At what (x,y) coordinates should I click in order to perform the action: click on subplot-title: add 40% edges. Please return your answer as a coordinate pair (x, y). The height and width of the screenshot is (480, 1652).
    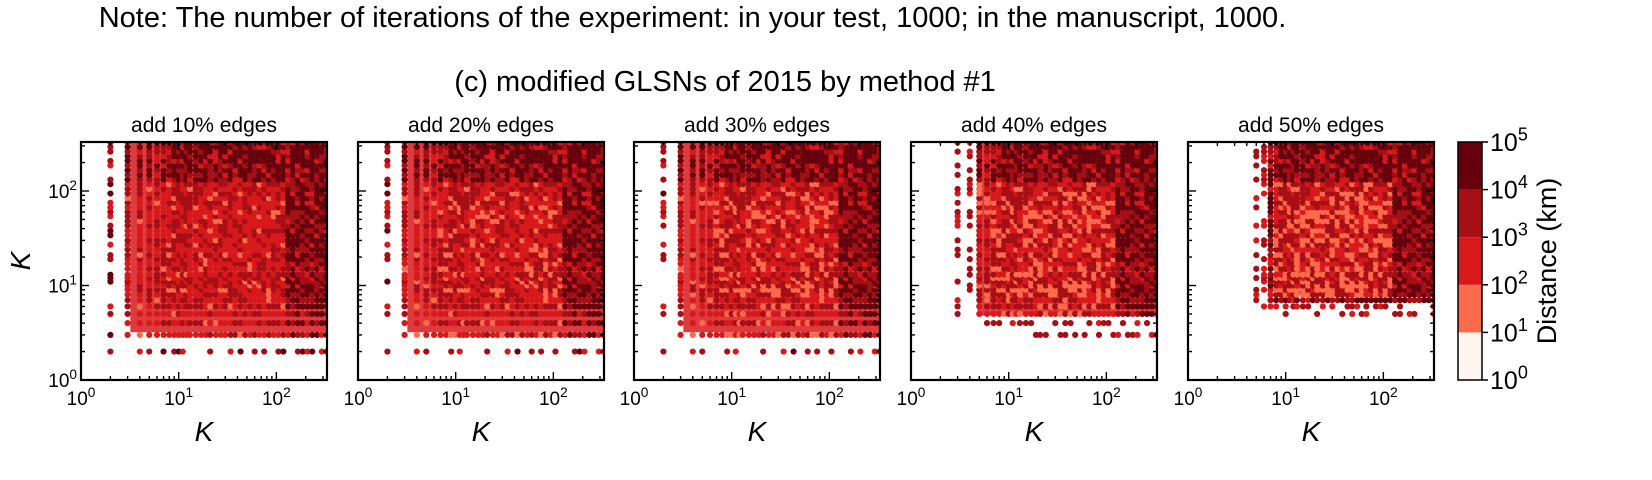
    Looking at the image, I should click on (1034, 125).